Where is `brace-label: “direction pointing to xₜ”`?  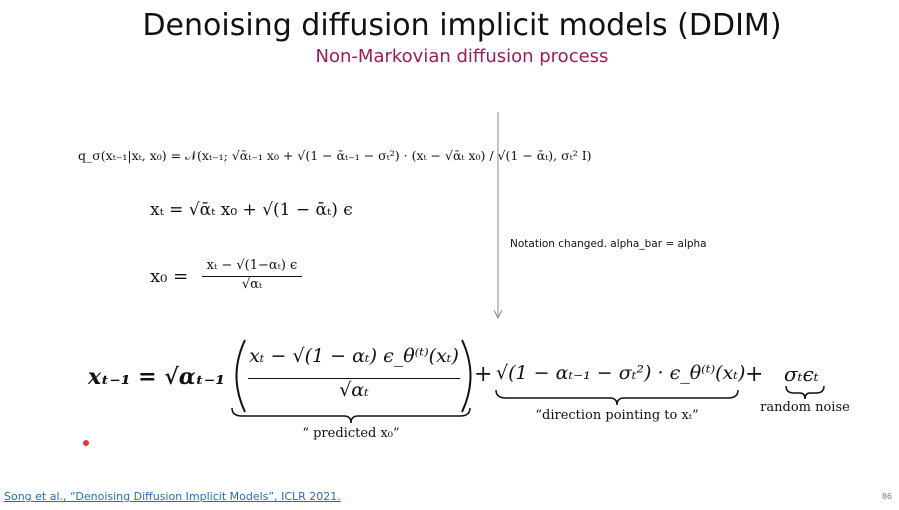 brace-label: “direction pointing to xₜ” is located at coordinates (617, 415).